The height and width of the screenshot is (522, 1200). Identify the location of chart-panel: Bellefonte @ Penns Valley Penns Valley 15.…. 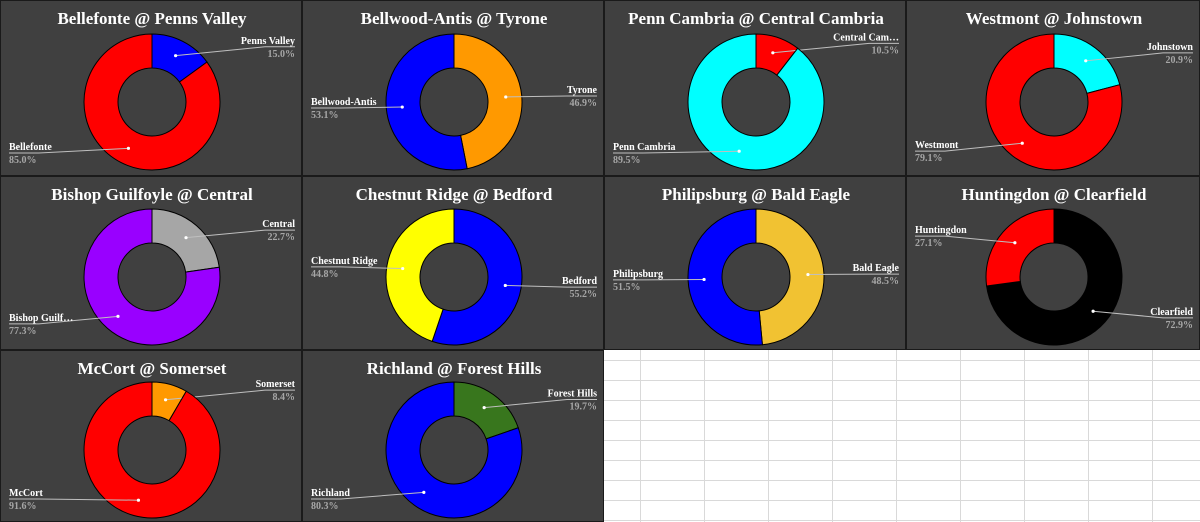
(151, 88).